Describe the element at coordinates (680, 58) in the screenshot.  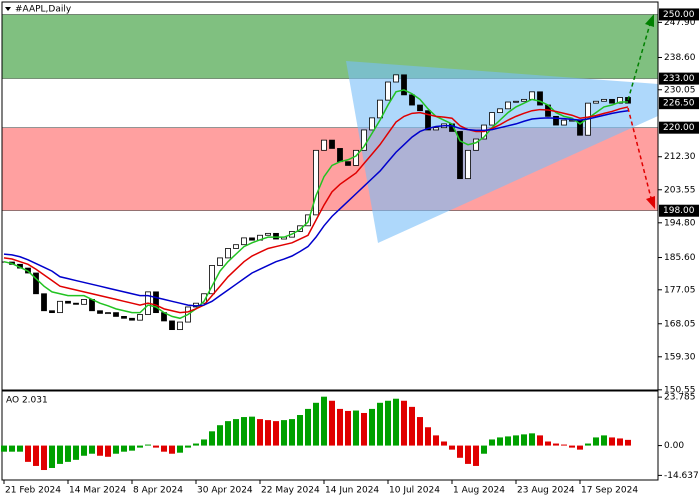
I see `y-tick-label: 238.60` at that location.